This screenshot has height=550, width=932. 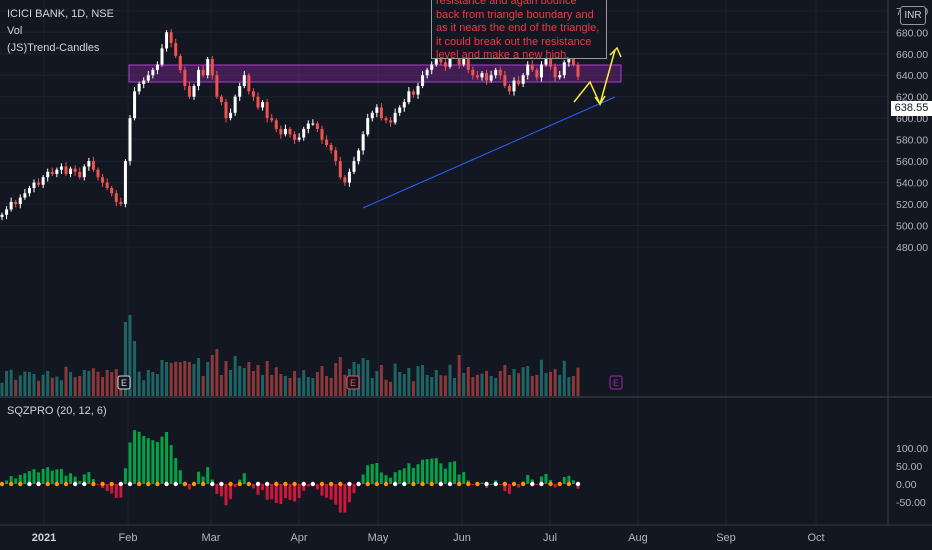 I want to click on time-tick-label: Apr, so click(x=298, y=538).